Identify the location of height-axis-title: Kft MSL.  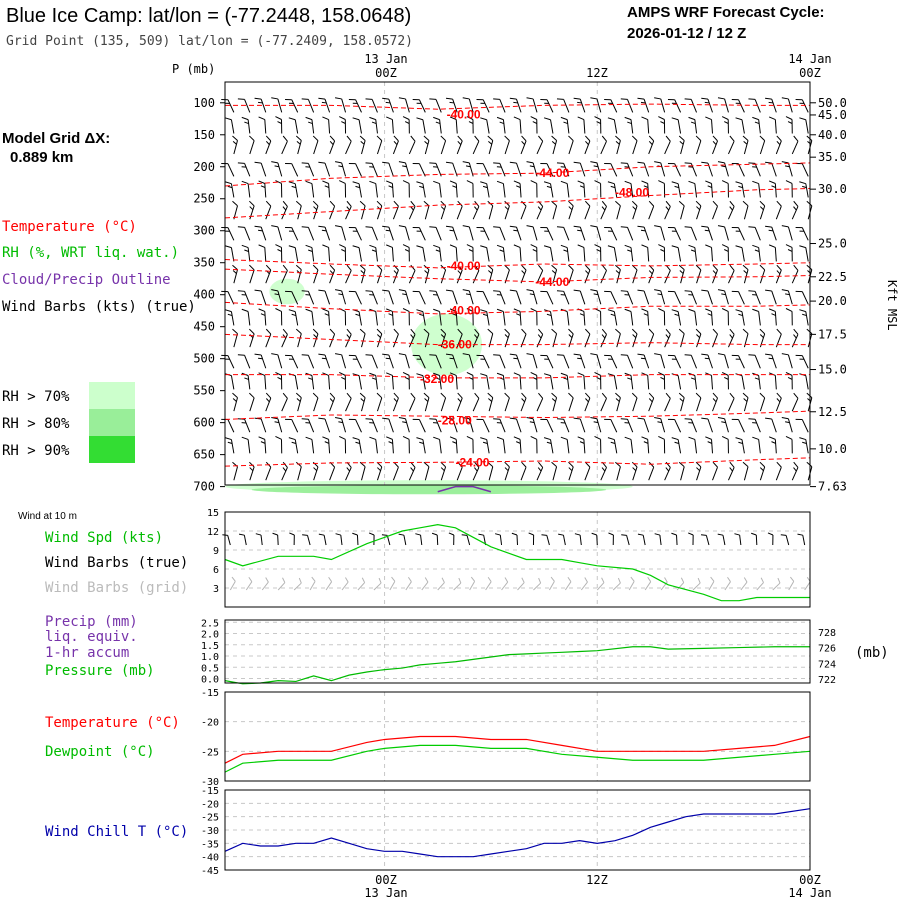
(892, 305).